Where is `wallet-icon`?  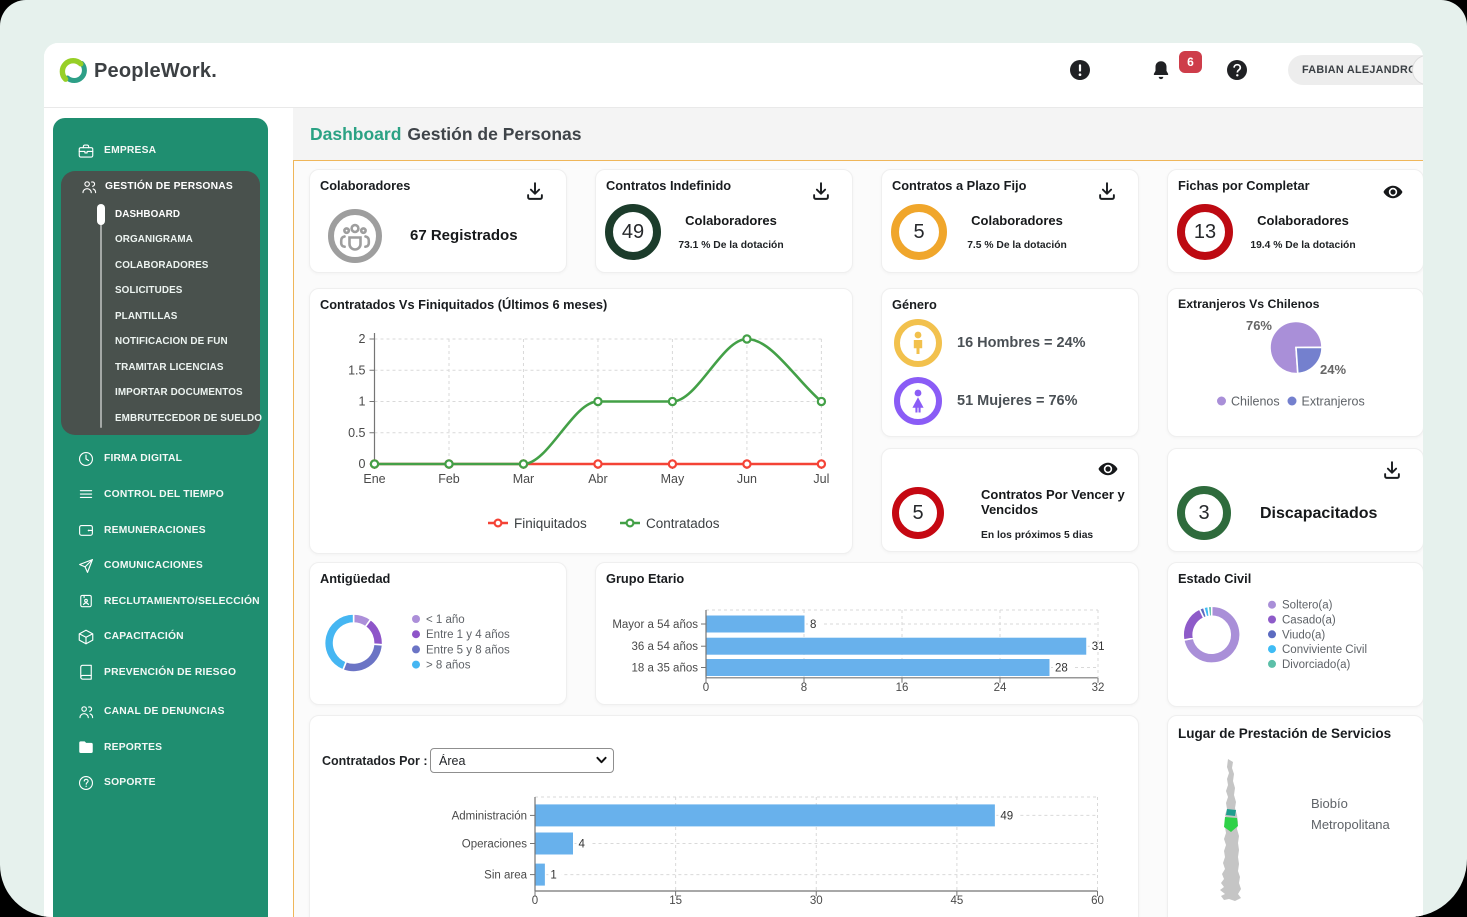 wallet-icon is located at coordinates (86, 530).